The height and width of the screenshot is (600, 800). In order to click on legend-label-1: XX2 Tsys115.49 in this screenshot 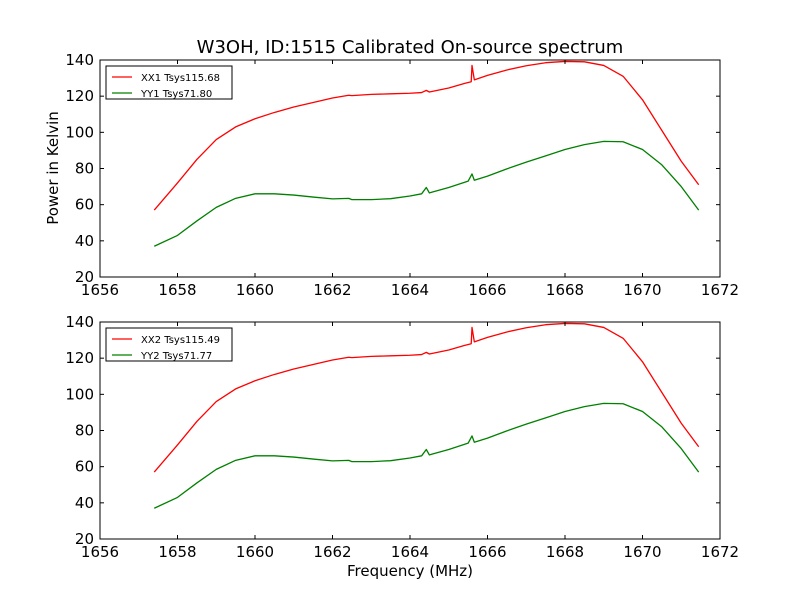, I will do `click(180, 340)`.